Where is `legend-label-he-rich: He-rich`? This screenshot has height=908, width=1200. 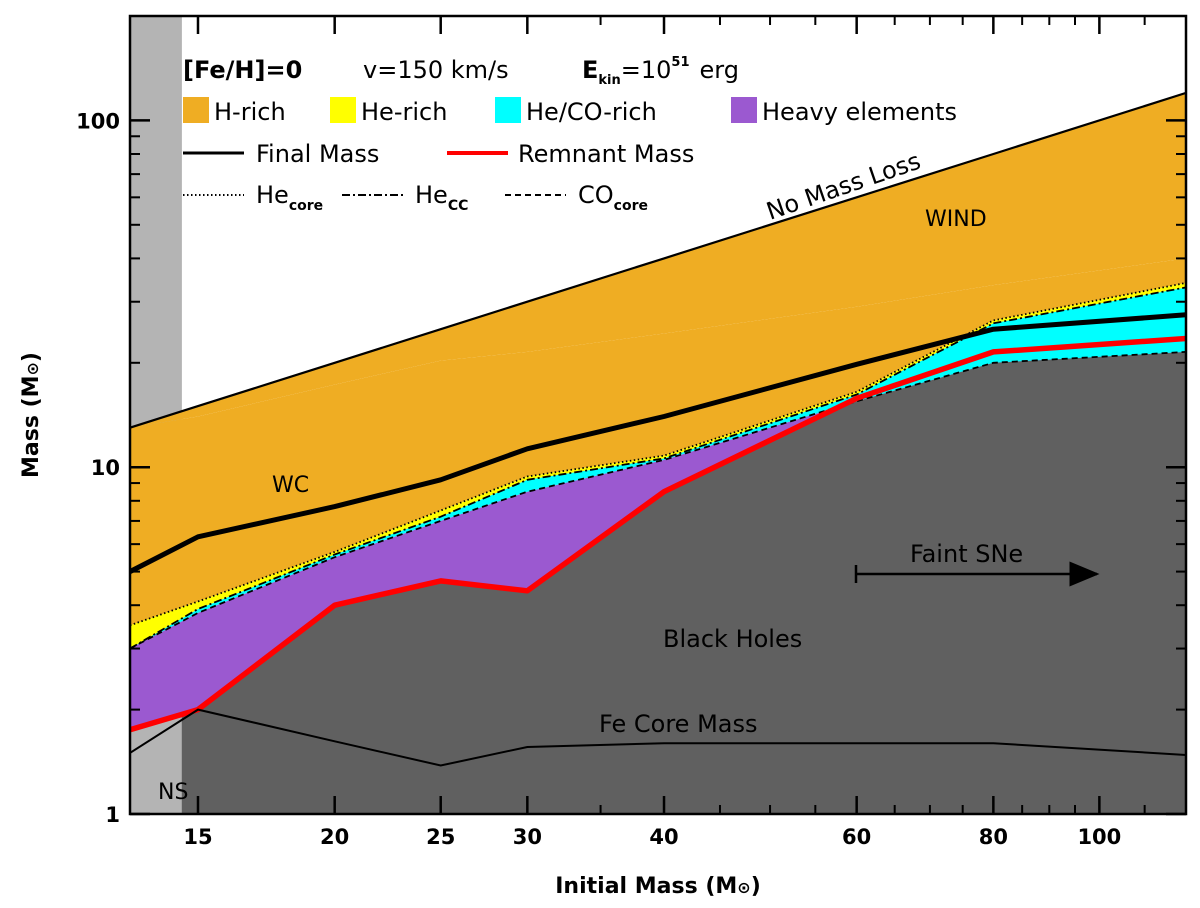
legend-label-he-rich: He-rich is located at coordinates (404, 112).